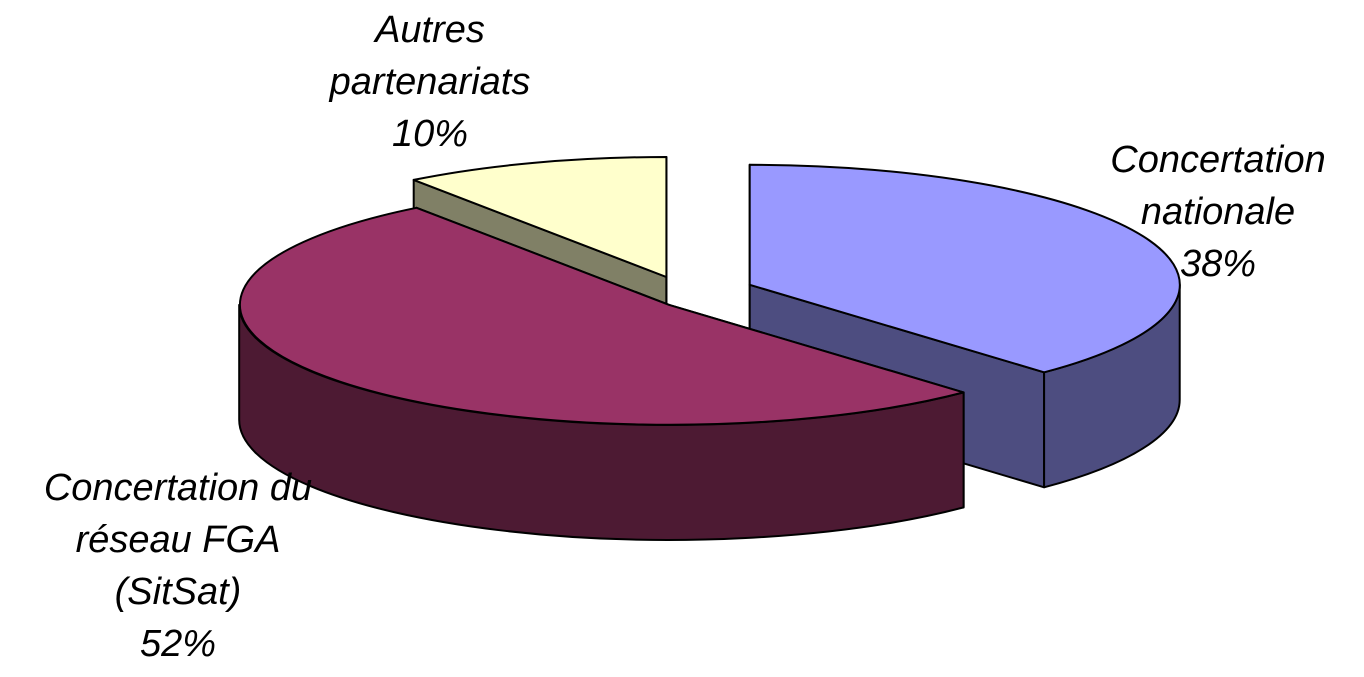 Image resolution: width=1364 pixels, height=677 pixels. What do you see at coordinates (178, 540) in the screenshot?
I see `slice-label-line: réseau FGA` at bounding box center [178, 540].